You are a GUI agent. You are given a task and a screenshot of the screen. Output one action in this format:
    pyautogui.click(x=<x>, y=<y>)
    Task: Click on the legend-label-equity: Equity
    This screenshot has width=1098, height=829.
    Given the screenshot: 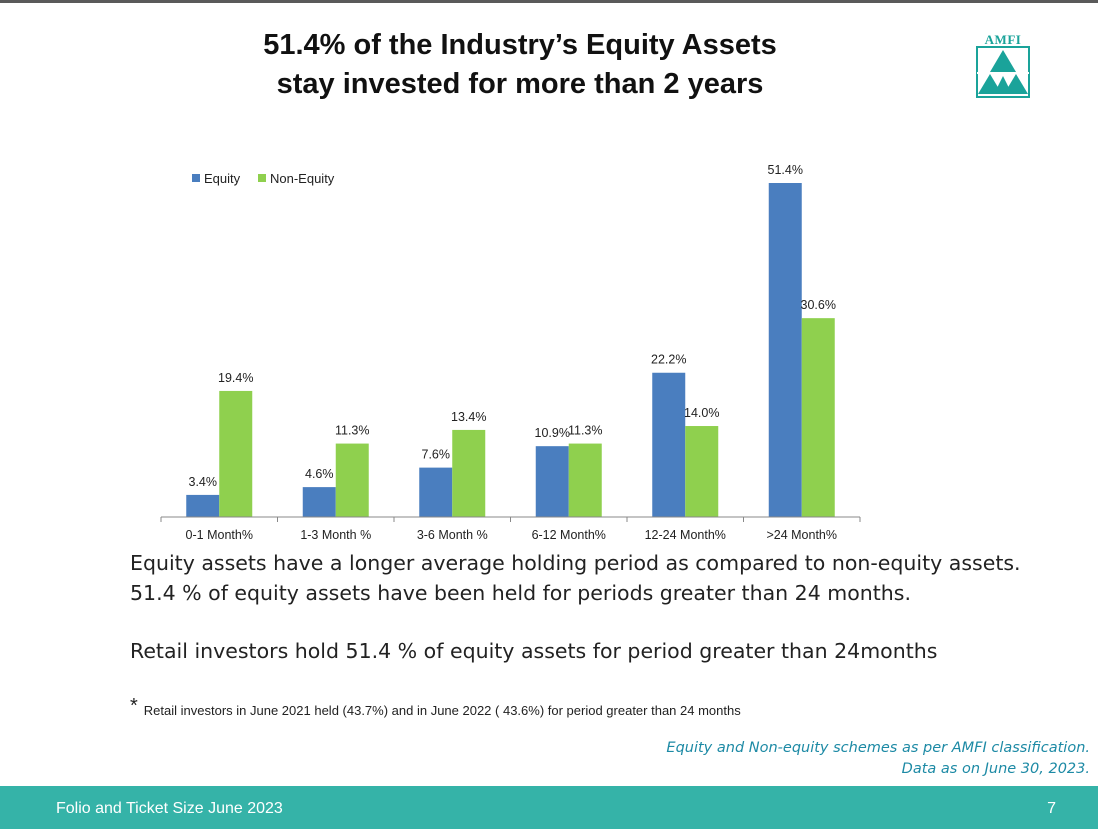 What is the action you would take?
    pyautogui.click(x=222, y=178)
    